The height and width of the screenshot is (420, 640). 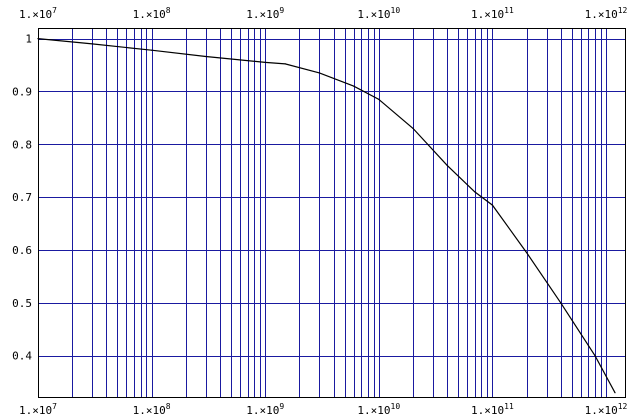 What do you see at coordinates (152, 409) in the screenshot?
I see `x-tick-label-bottom: 1.×108` at bounding box center [152, 409].